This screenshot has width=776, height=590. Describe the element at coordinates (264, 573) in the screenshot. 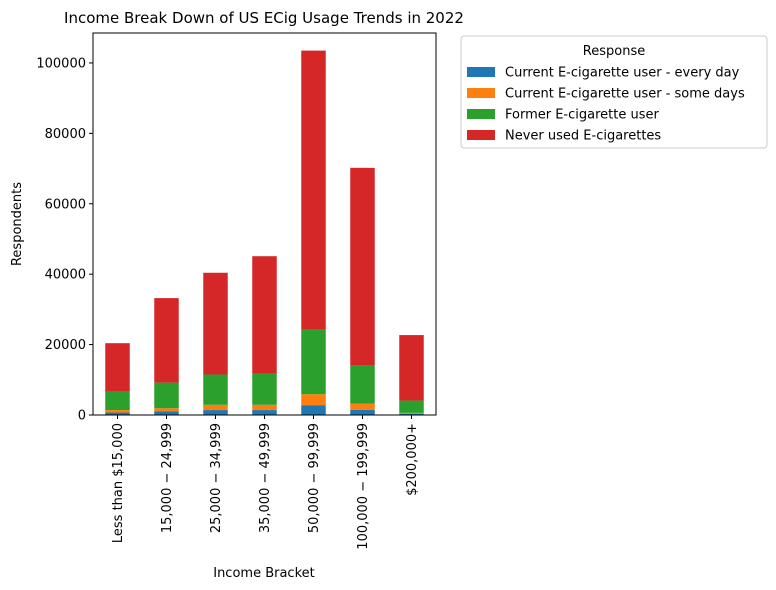

I see `x-axis-label: Income Bracket` at that location.